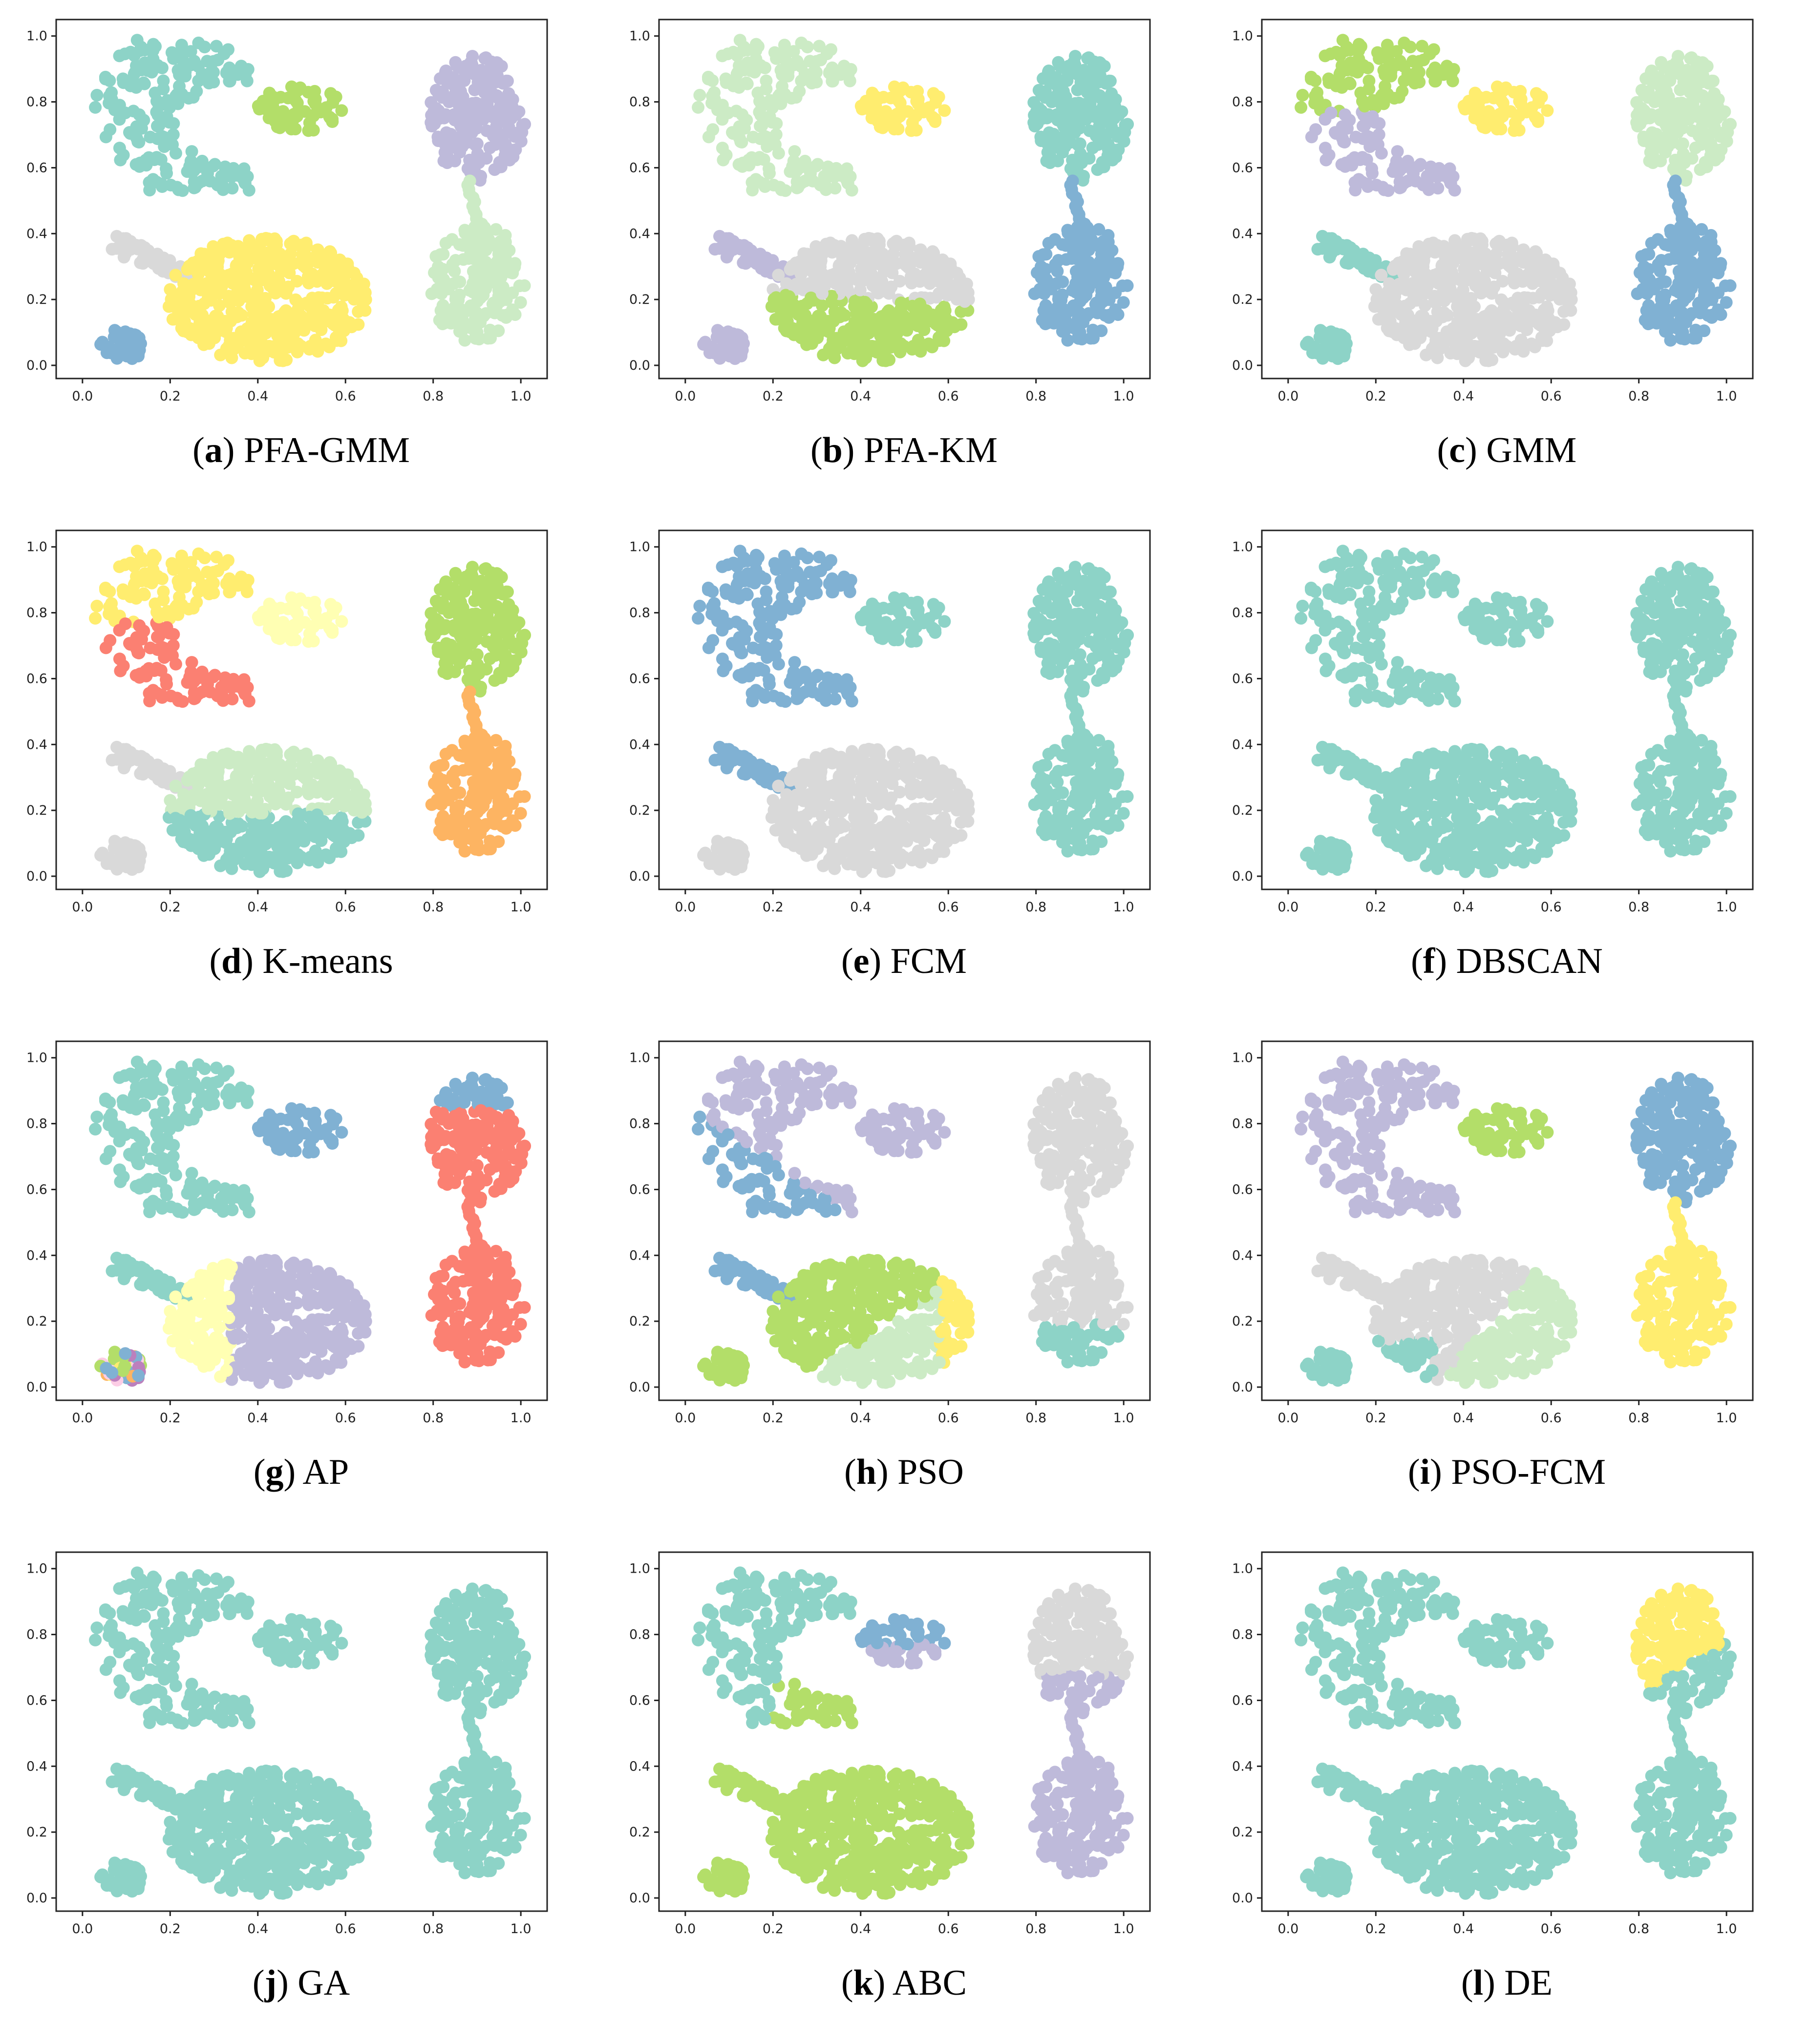 The image size is (1808, 2044). Describe the element at coordinates (1242, 365) in the screenshot. I see `y-tick-label: 0.0` at that location.